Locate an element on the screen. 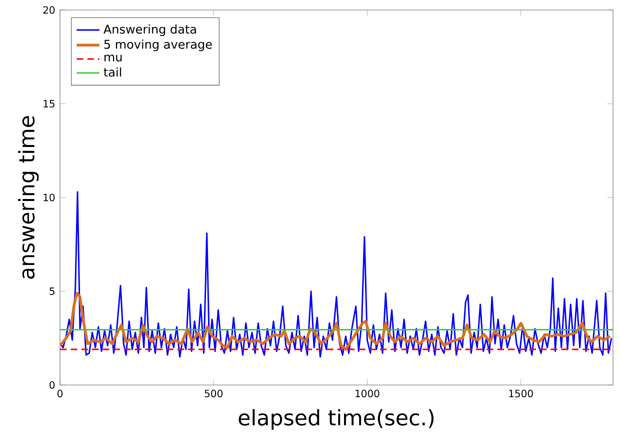 The height and width of the screenshot is (433, 620). x-tick-label: 1500 is located at coordinates (521, 394).